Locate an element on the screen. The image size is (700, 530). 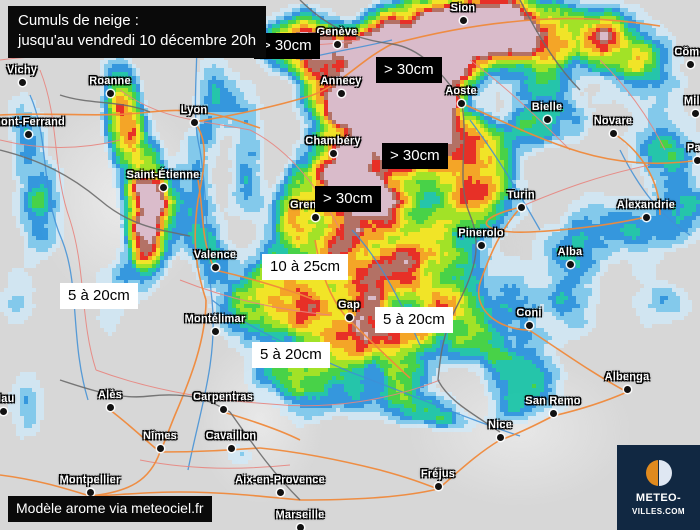
map-title-line2: jusqu'au vendredi 10 décembre 20h is located at coordinates (137, 41).